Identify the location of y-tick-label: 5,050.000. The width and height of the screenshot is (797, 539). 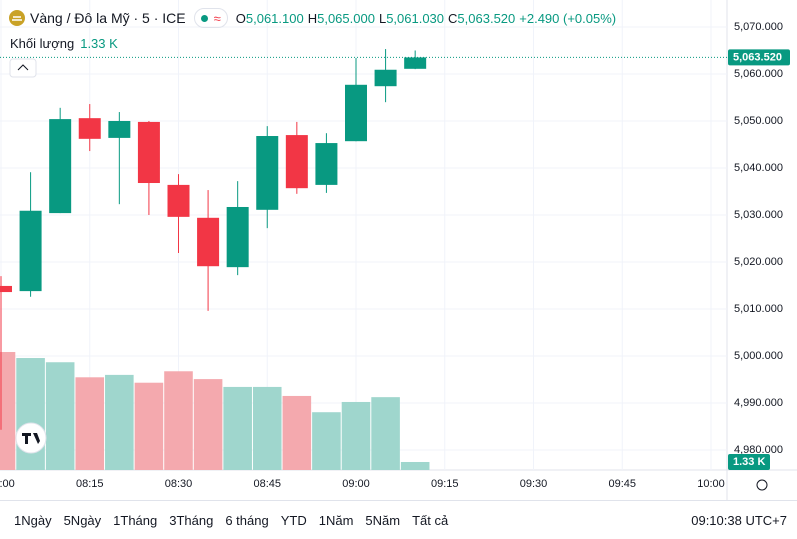
(758, 121).